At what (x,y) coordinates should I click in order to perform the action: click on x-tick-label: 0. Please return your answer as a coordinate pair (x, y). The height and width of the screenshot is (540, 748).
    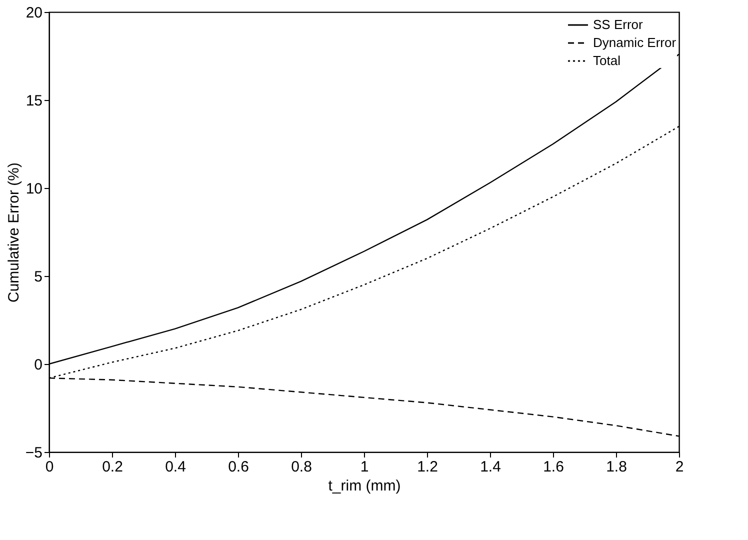
    Looking at the image, I should click on (49, 467).